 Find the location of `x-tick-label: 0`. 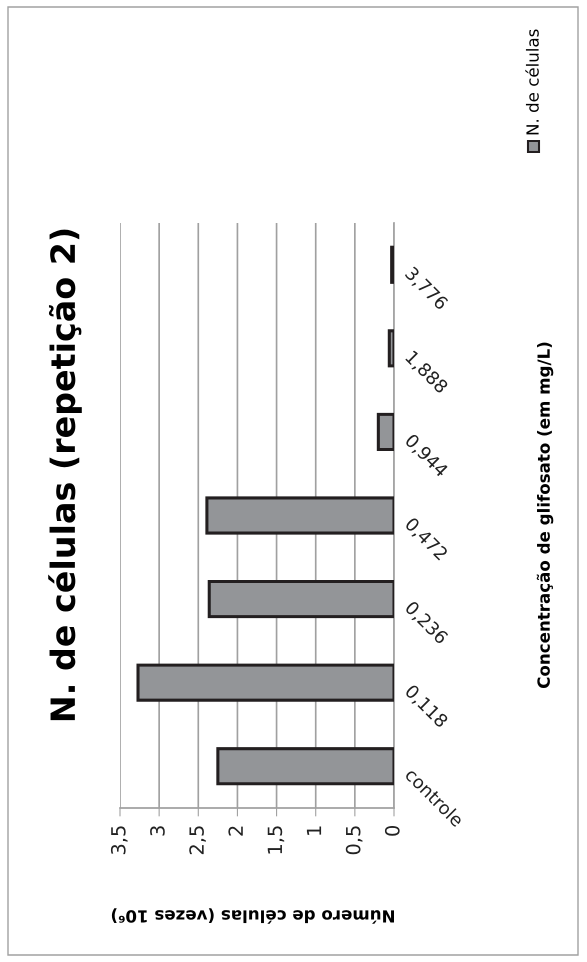

x-tick-label: 0 is located at coordinates (392, 831).